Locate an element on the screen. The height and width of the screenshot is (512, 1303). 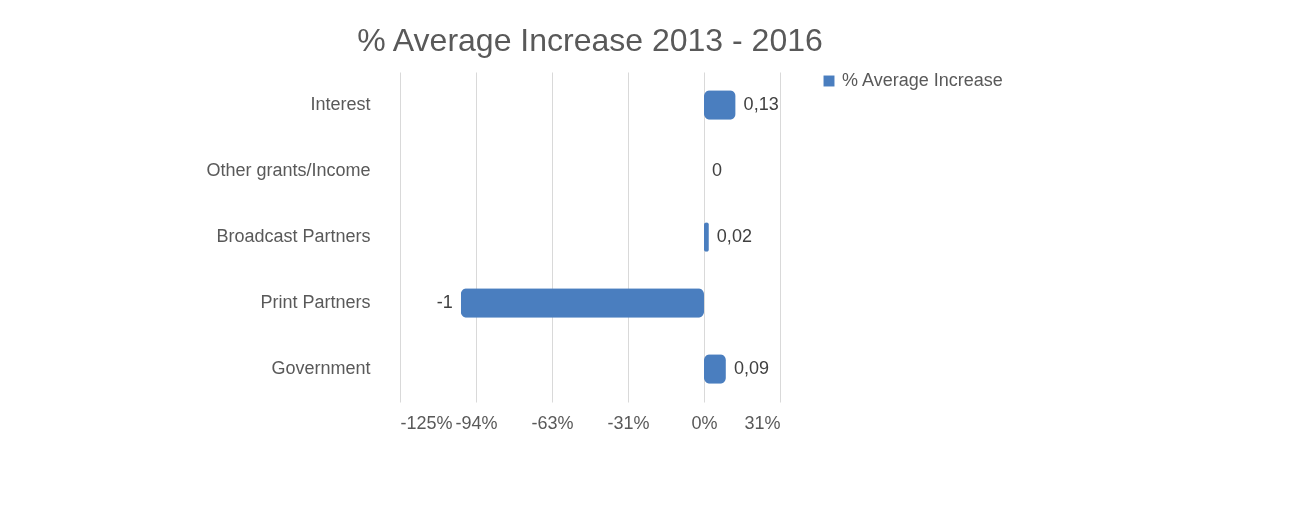
data-label: 0 is located at coordinates (717, 170).